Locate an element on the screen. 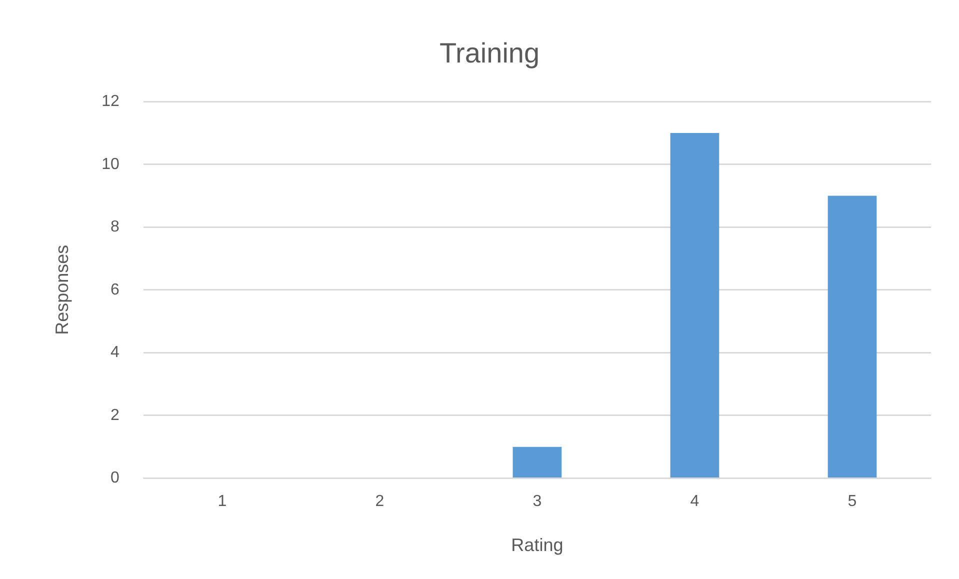  y-tick-label: 2 is located at coordinates (115, 415).